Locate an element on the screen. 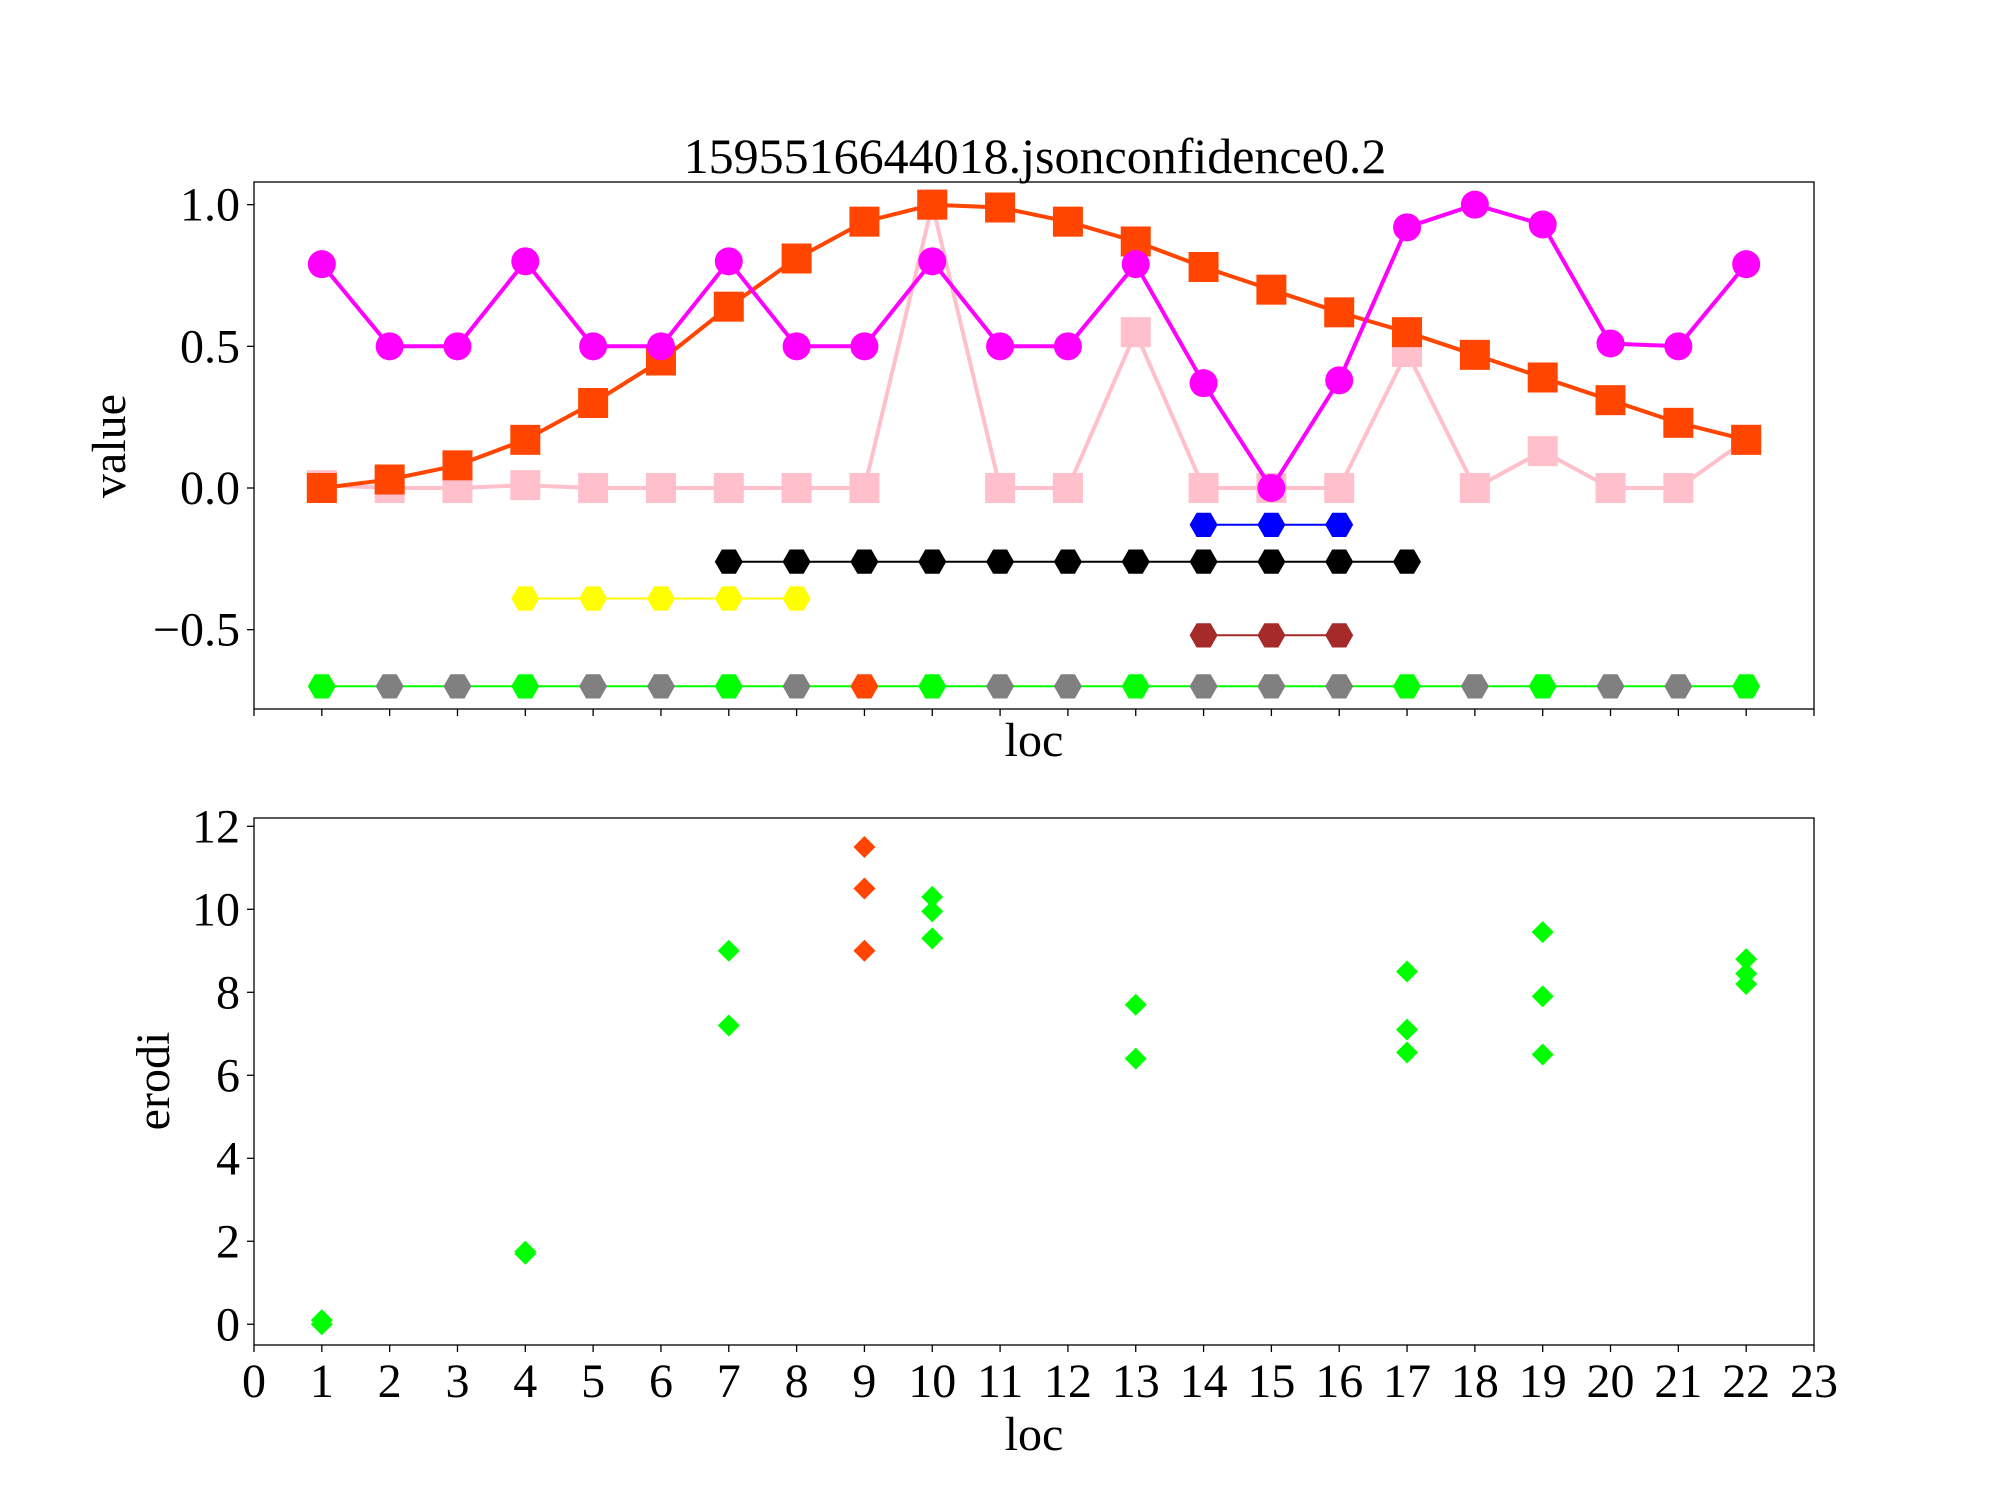 The image size is (2000, 1500). x-tick-label: 5 is located at coordinates (593, 1381).